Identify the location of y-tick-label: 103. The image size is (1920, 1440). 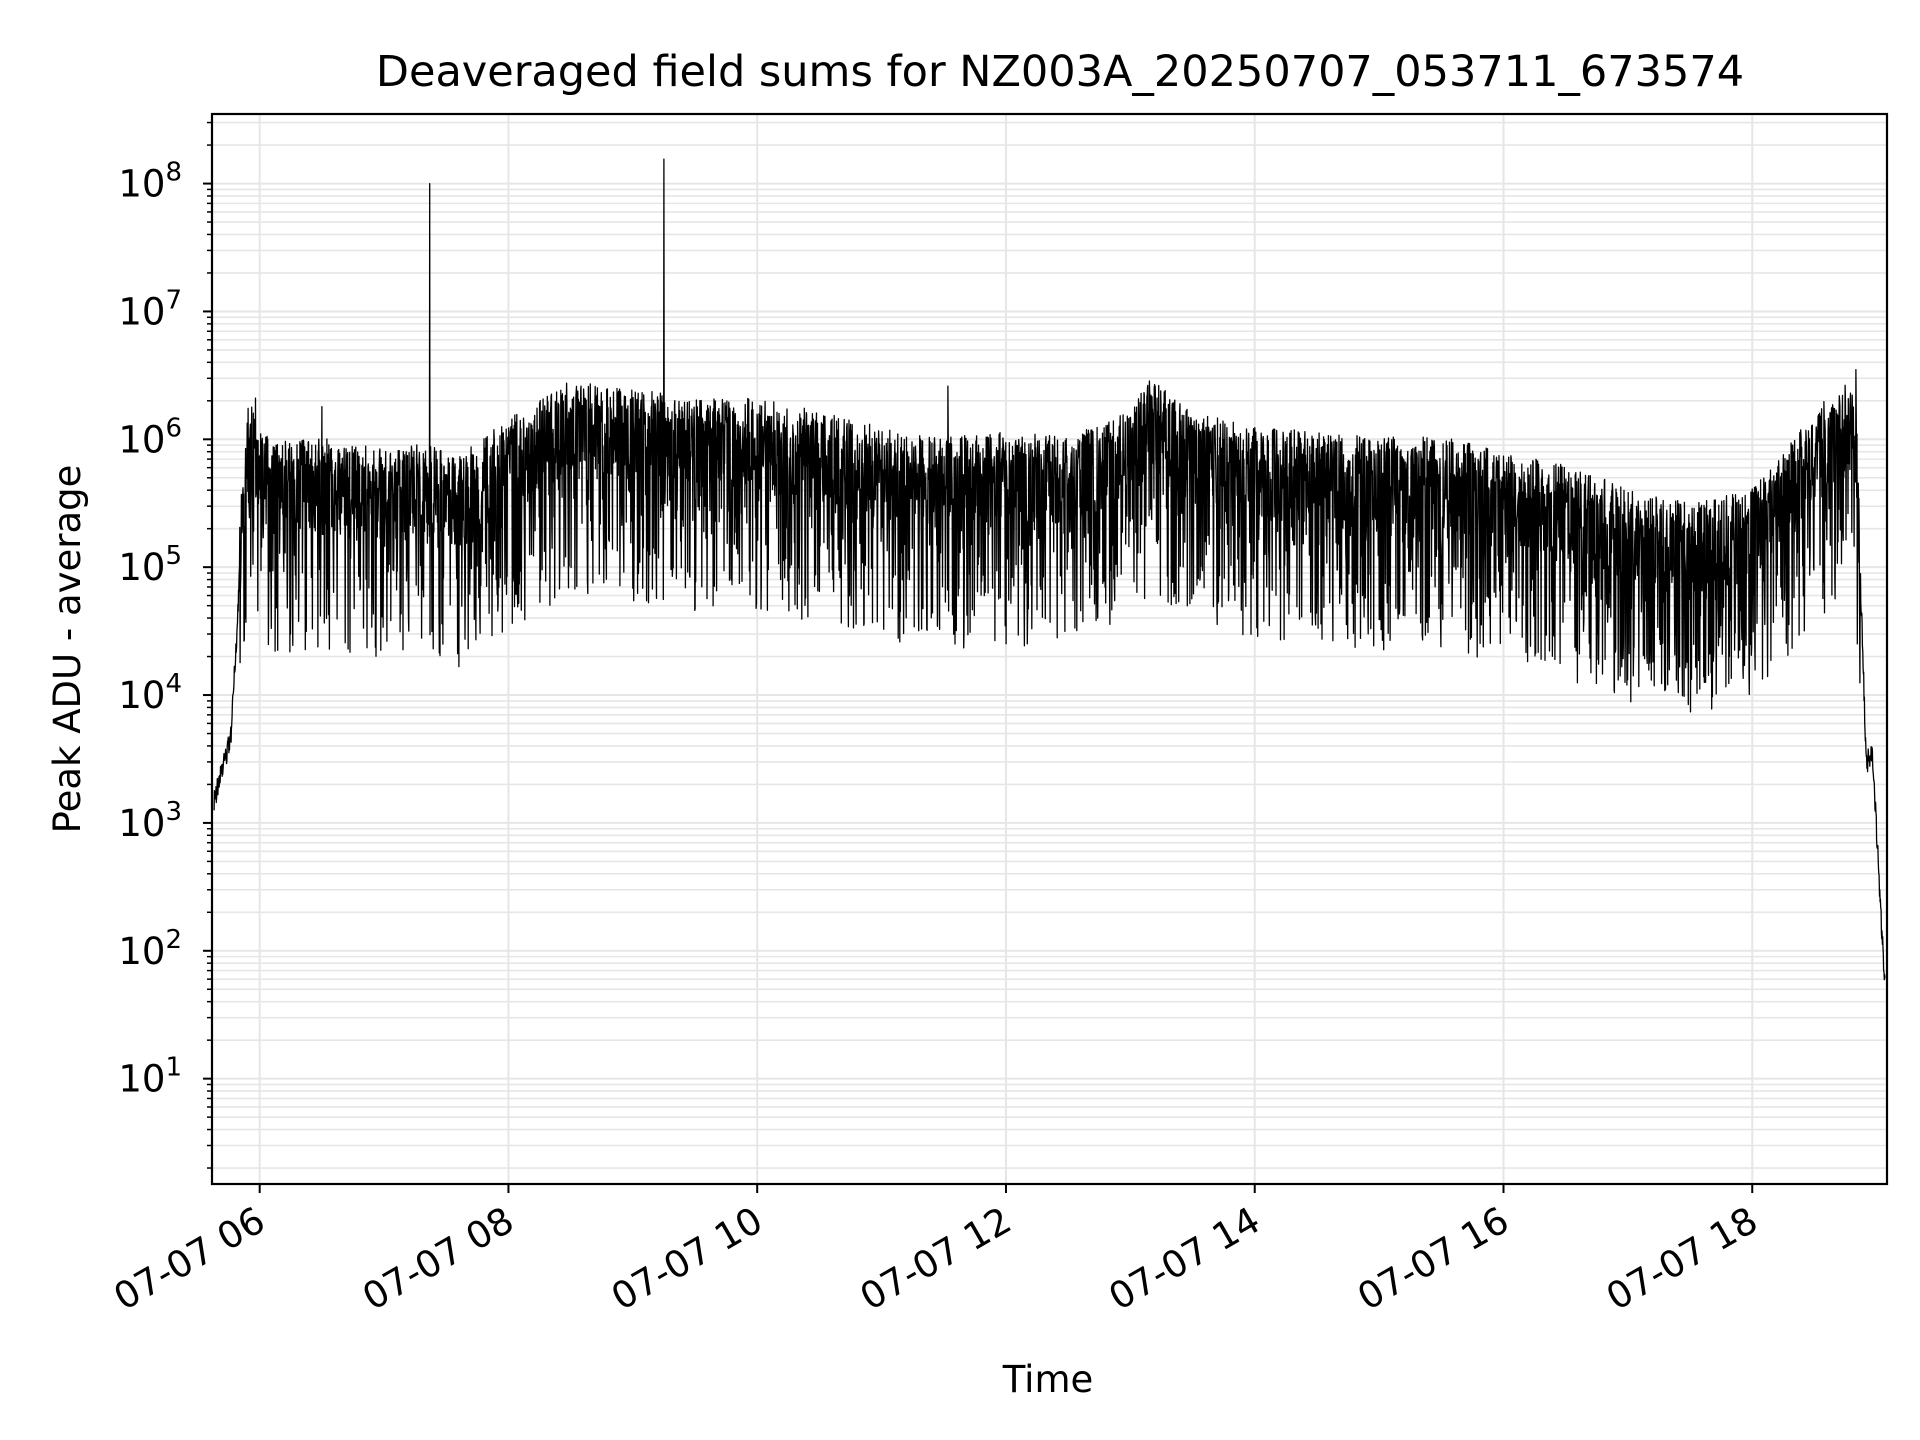
(150, 821).